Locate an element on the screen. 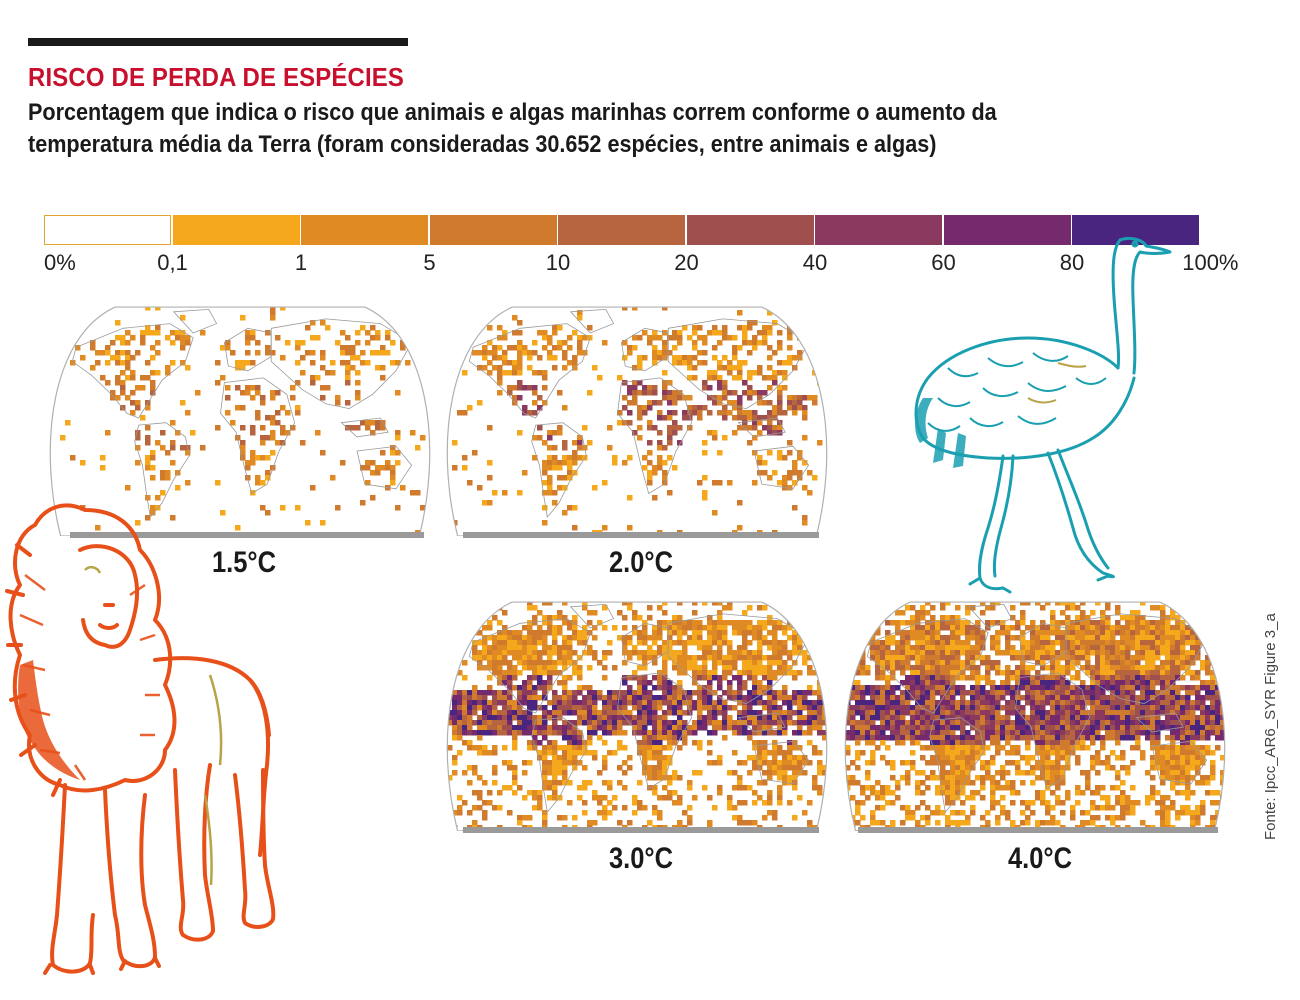  continent-outline is located at coordinates (761, 427).